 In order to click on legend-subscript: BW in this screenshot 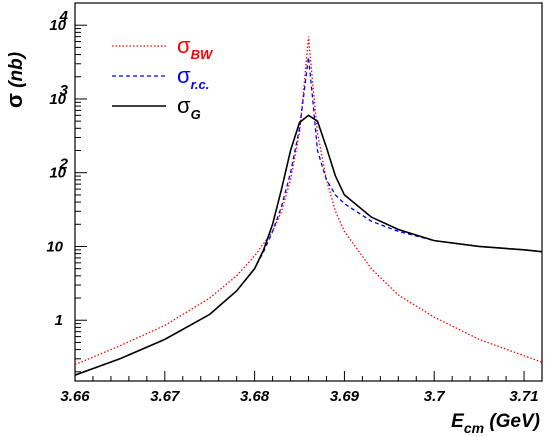, I will do `click(202, 54)`.